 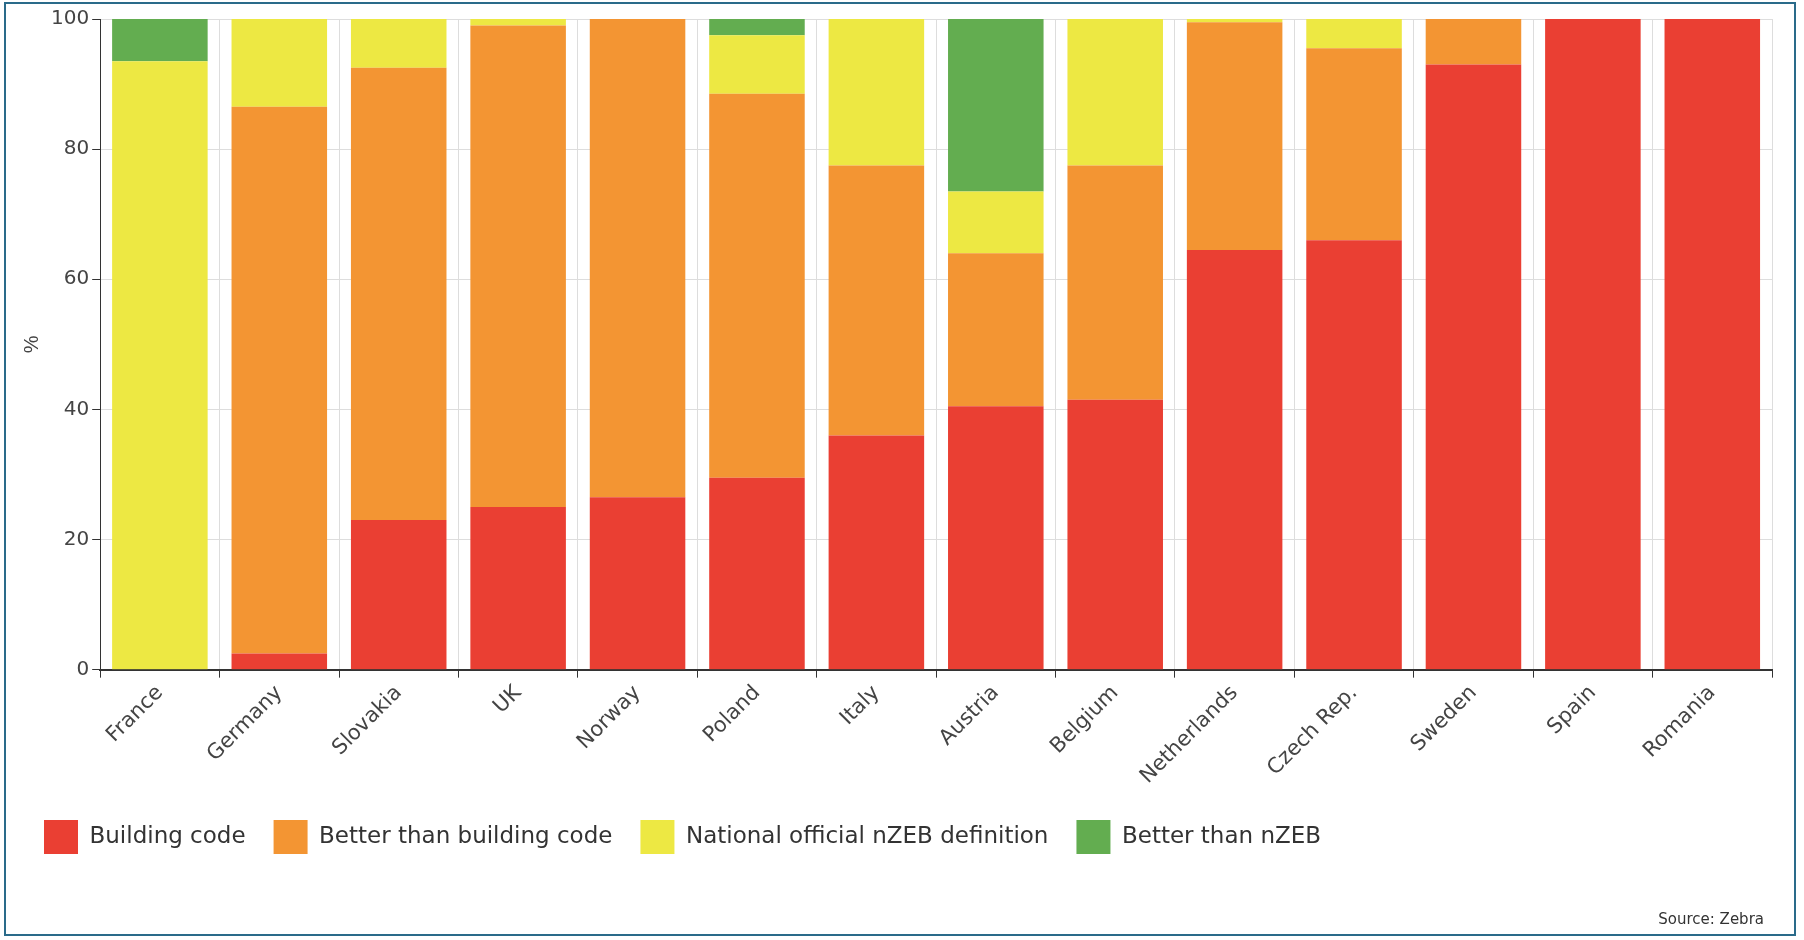 What do you see at coordinates (70, 17) in the screenshot?
I see `y-tick-label: 100` at bounding box center [70, 17].